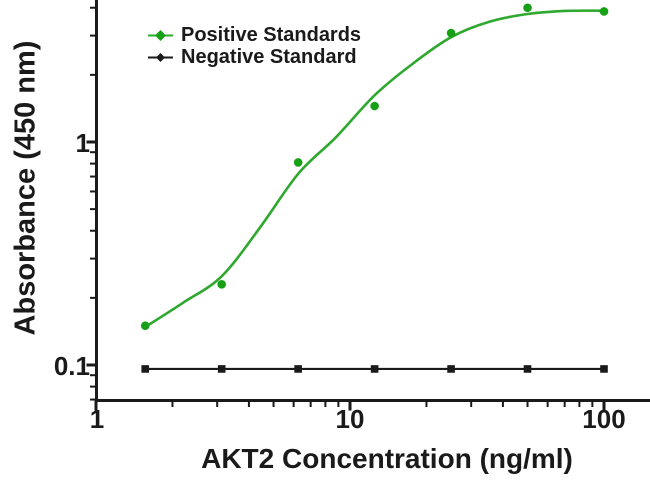 The image size is (650, 487). What do you see at coordinates (350, 419) in the screenshot?
I see `x-tick-label-10: 10` at bounding box center [350, 419].